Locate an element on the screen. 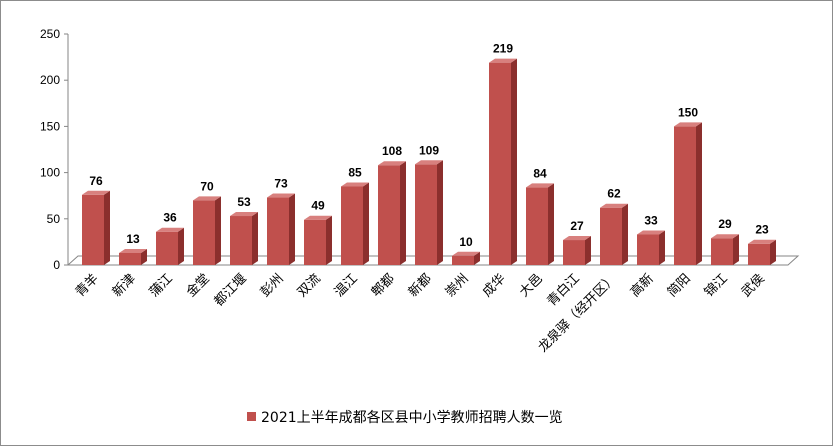 Image resolution: width=833 pixels, height=446 pixels. y-tick-label: 100 is located at coordinates (50, 173).